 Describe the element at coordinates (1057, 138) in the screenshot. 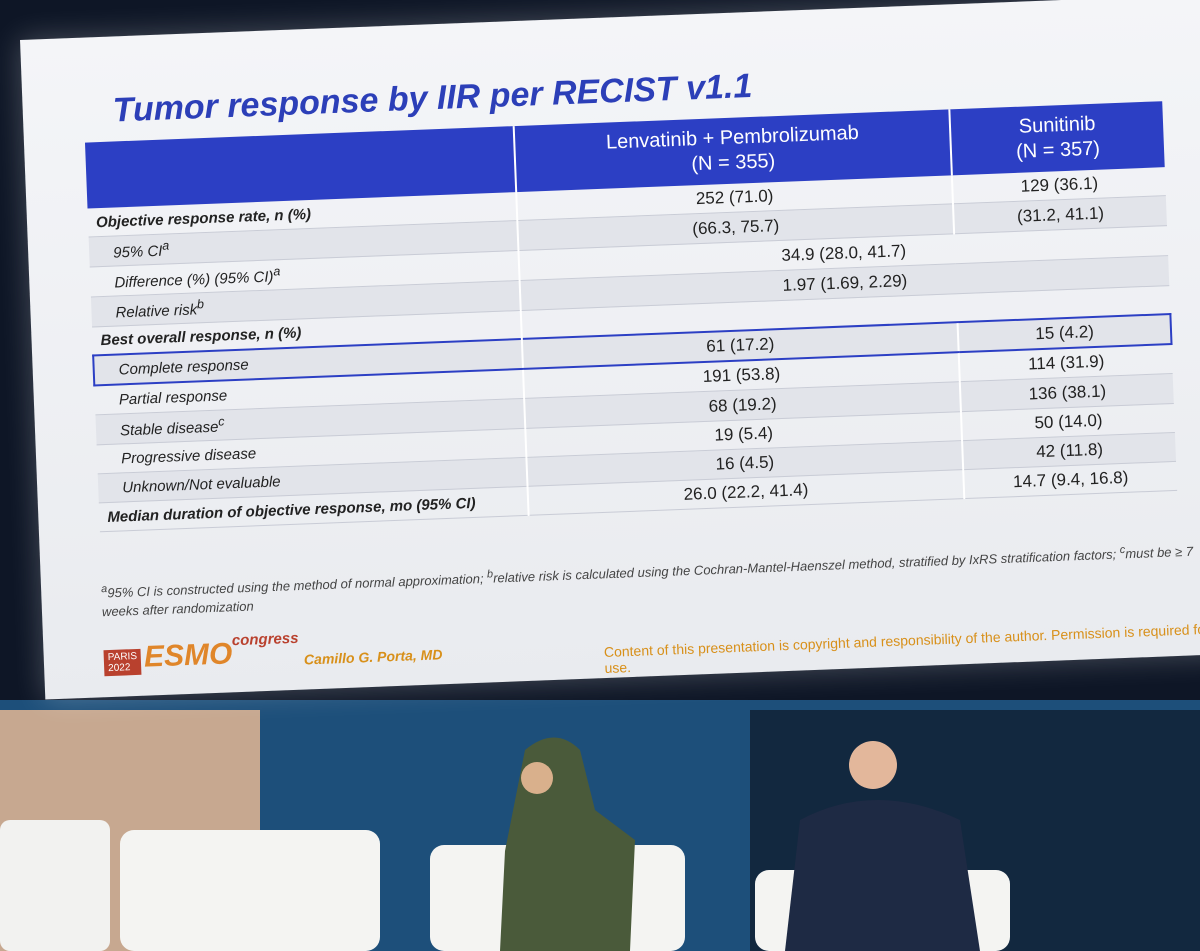

I see `header-cell: Sunitinib (N = 357)` at that location.